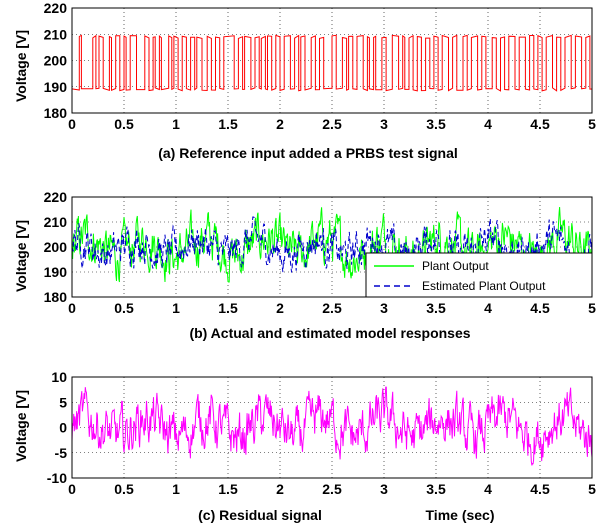  I want to click on legend-label-estimated: Estimated Plant Output, so click(484, 286).